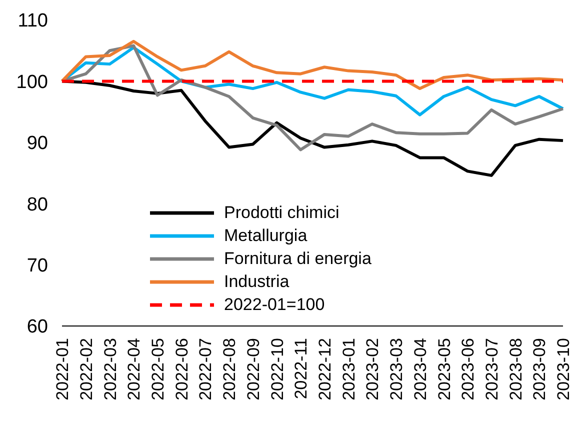  Describe the element at coordinates (282, 213) in the screenshot. I see `legend-label: Prodotti chimici` at that location.